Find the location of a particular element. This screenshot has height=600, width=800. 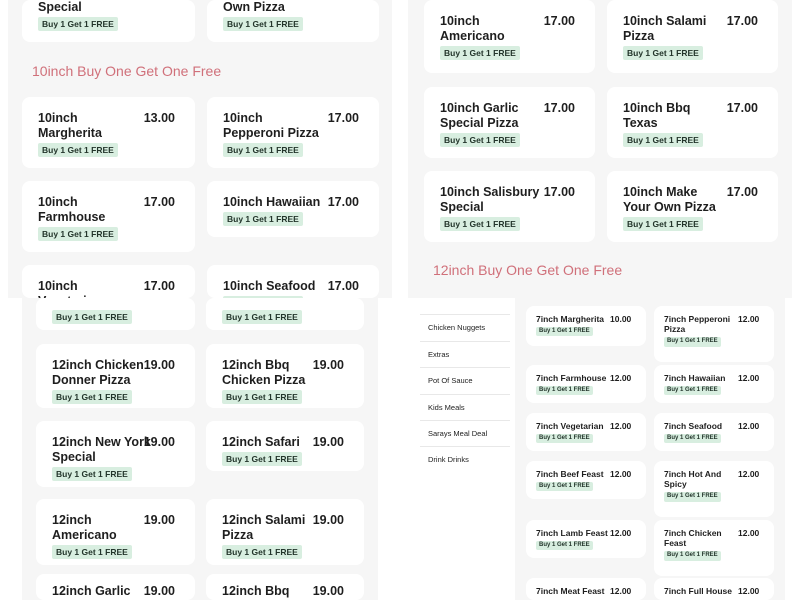

menu-item-title: 12inch Bbq Texas is located at coordinates (256, 592).